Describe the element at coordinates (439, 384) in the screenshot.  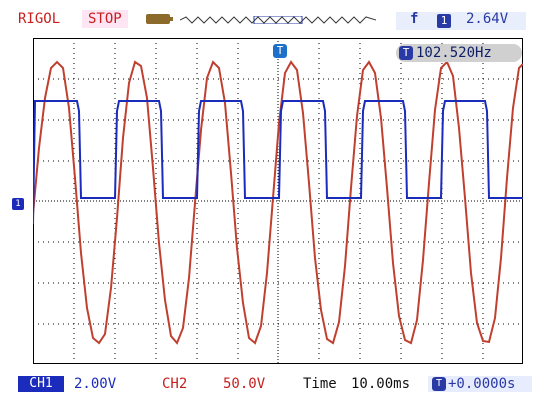
I see `time-offset-icon: T` at that location.